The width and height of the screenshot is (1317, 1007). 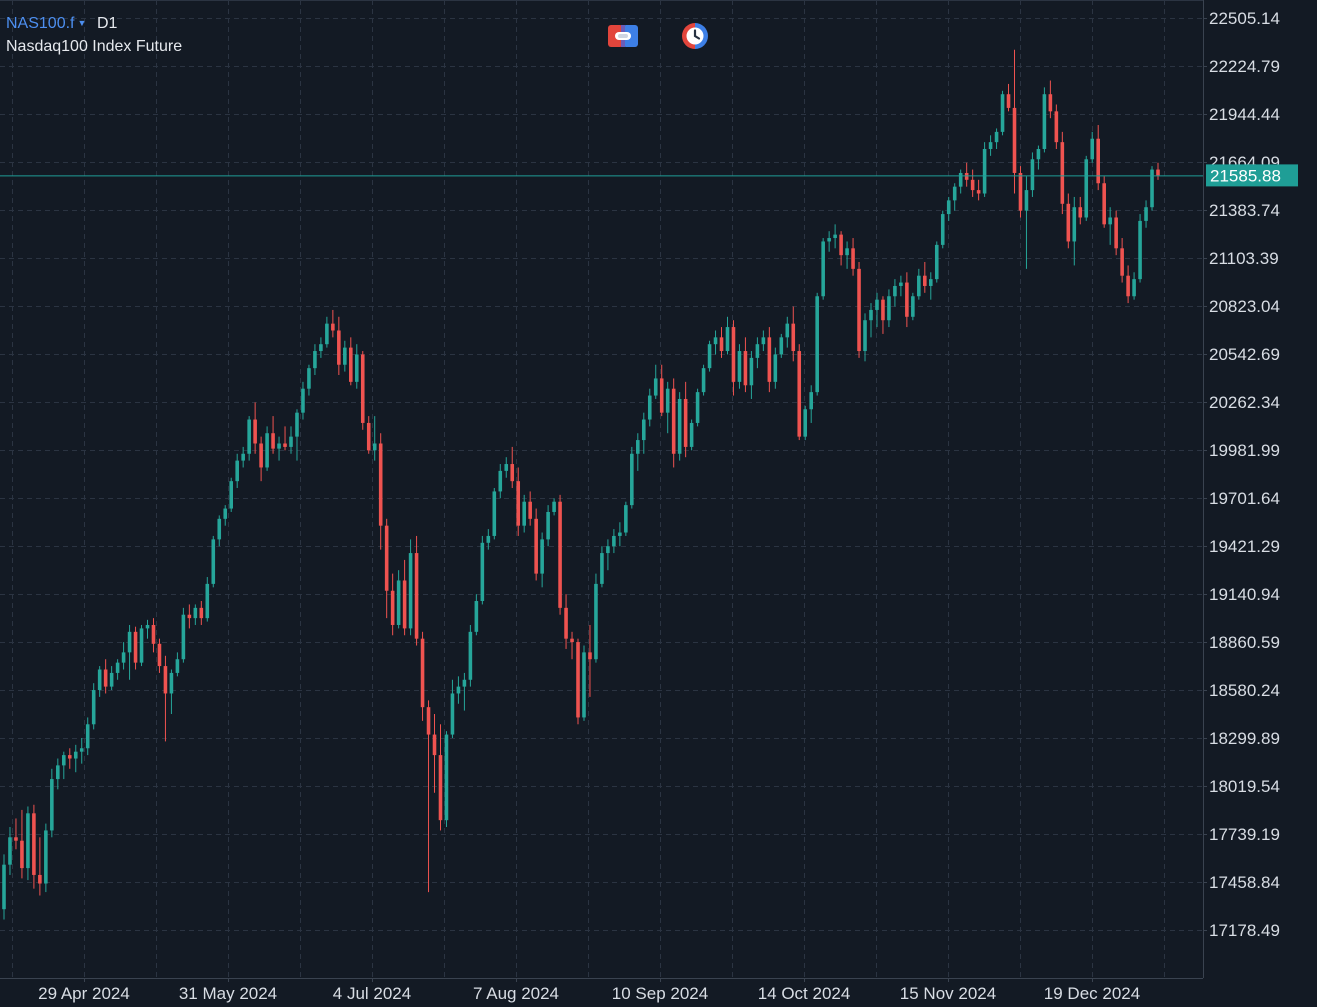 What do you see at coordinates (649, 175) in the screenshot?
I see `current-price-layer: 21585.88` at bounding box center [649, 175].